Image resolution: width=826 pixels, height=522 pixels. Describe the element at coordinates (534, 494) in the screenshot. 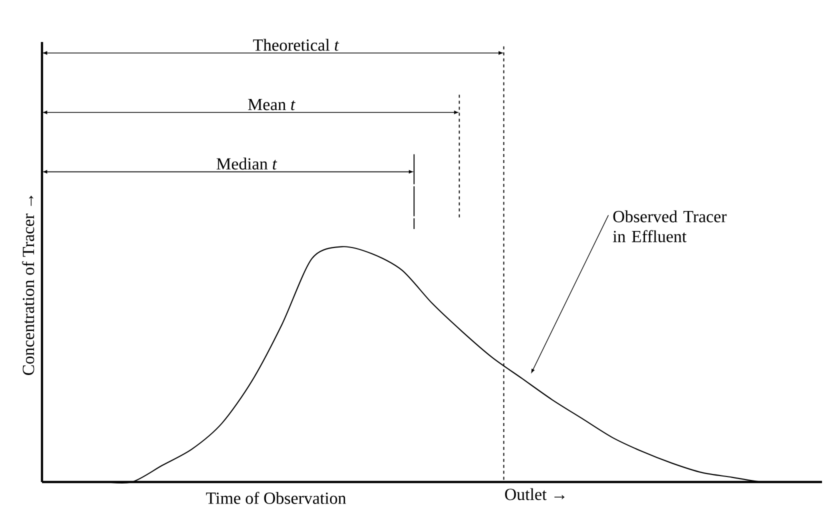

I see `text: Outlet →` at that location.